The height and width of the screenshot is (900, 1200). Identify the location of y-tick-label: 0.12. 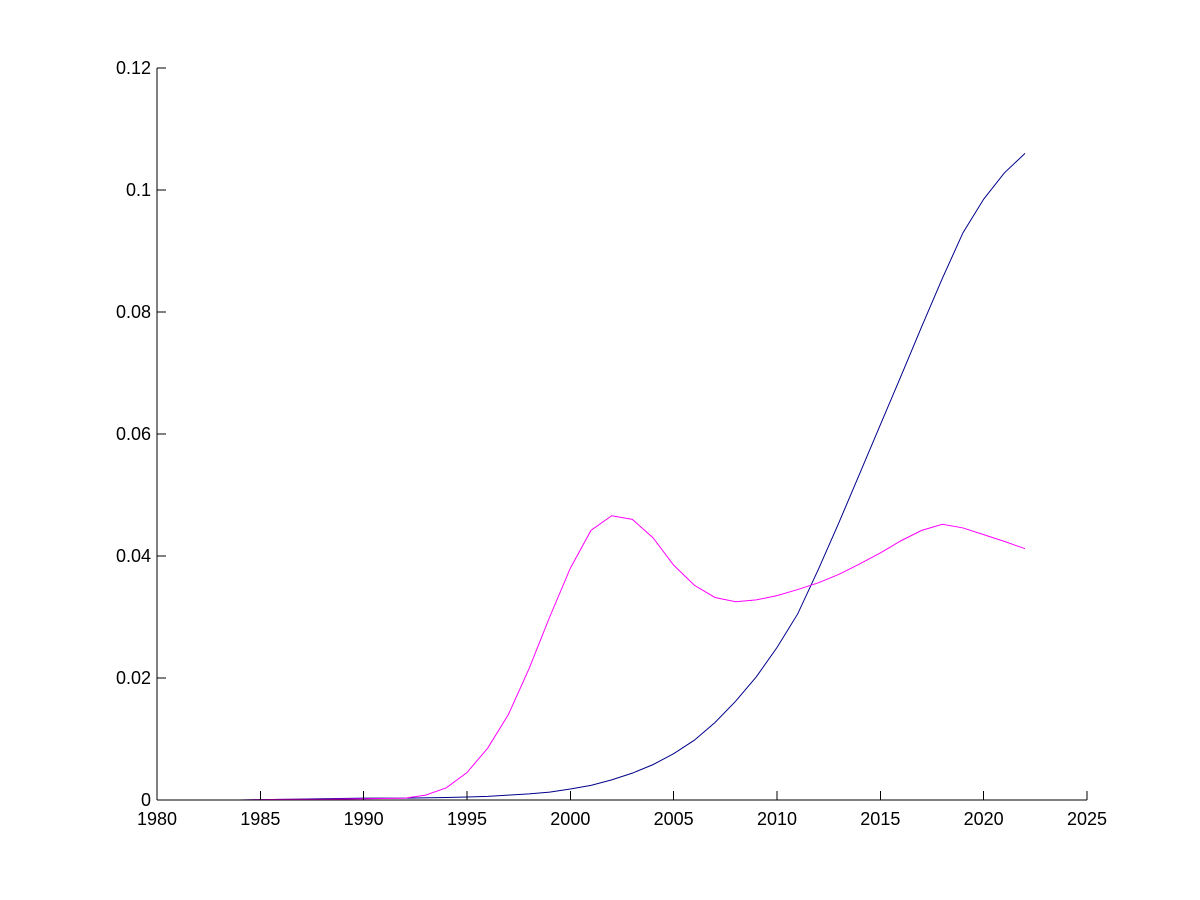
(133, 68).